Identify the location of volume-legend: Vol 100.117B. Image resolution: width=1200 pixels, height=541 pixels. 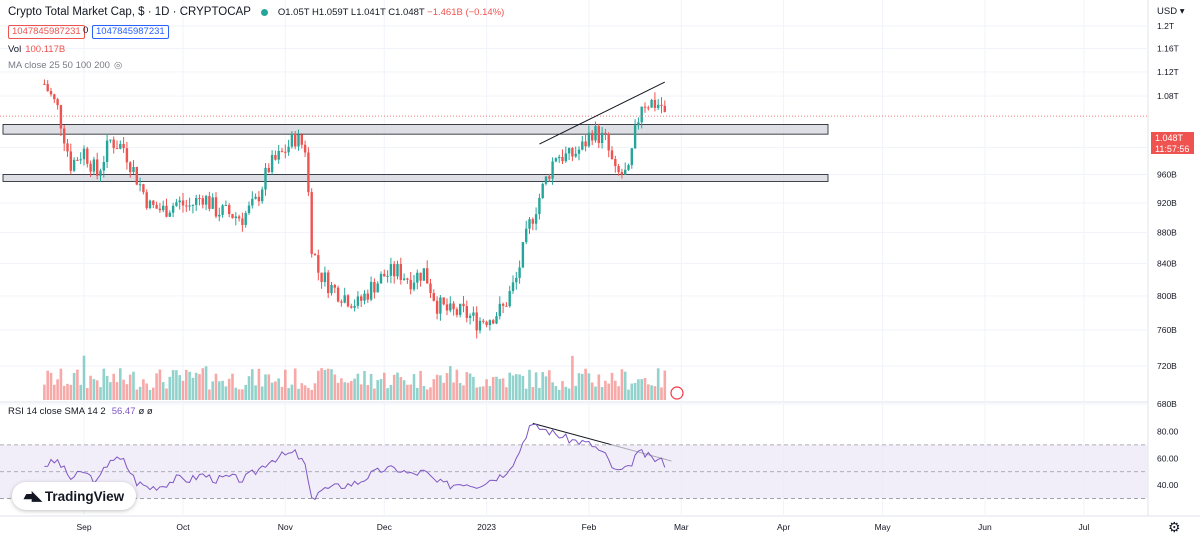
(36, 49).